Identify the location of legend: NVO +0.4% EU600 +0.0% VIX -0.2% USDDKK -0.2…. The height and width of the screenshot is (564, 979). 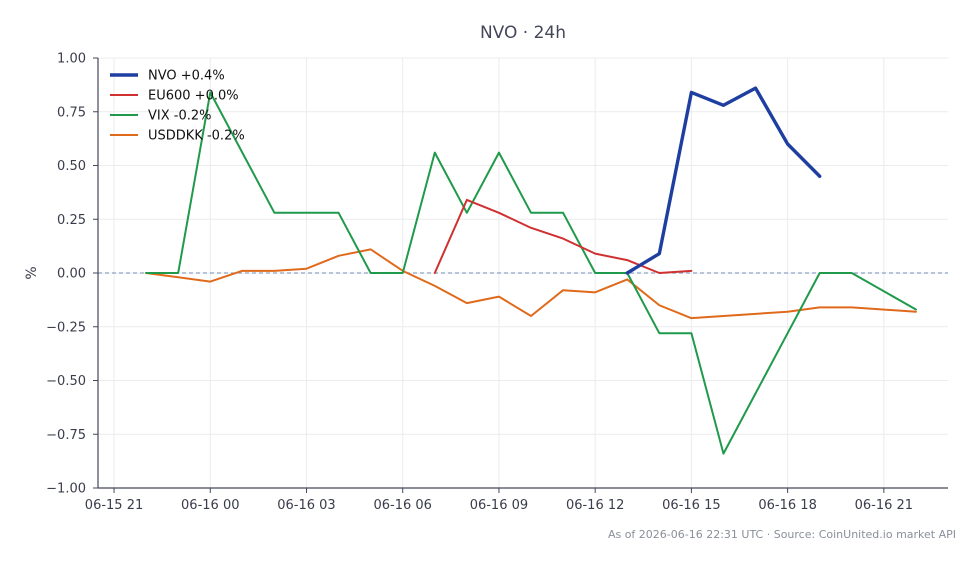
(177, 106).